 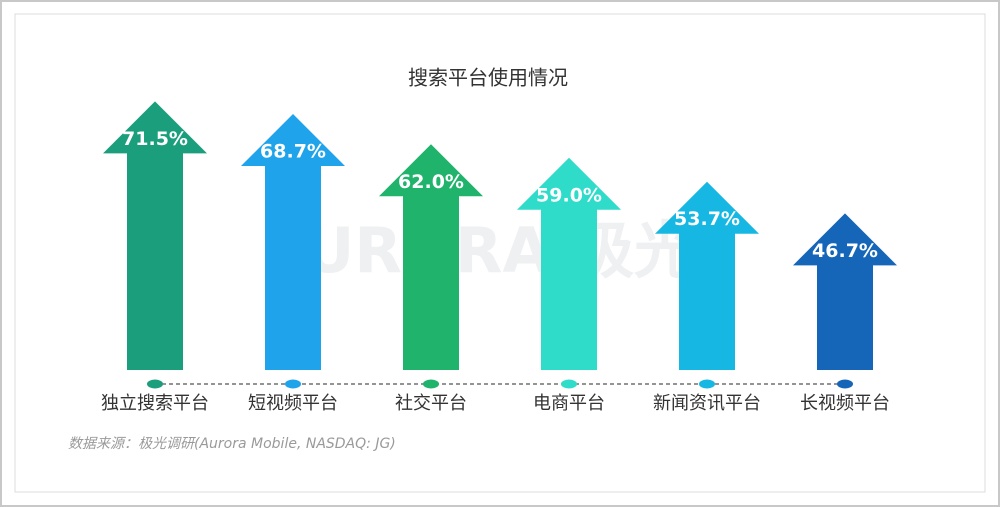 I want to click on x-tick-label: 新闻资讯平台, so click(x=707, y=403).